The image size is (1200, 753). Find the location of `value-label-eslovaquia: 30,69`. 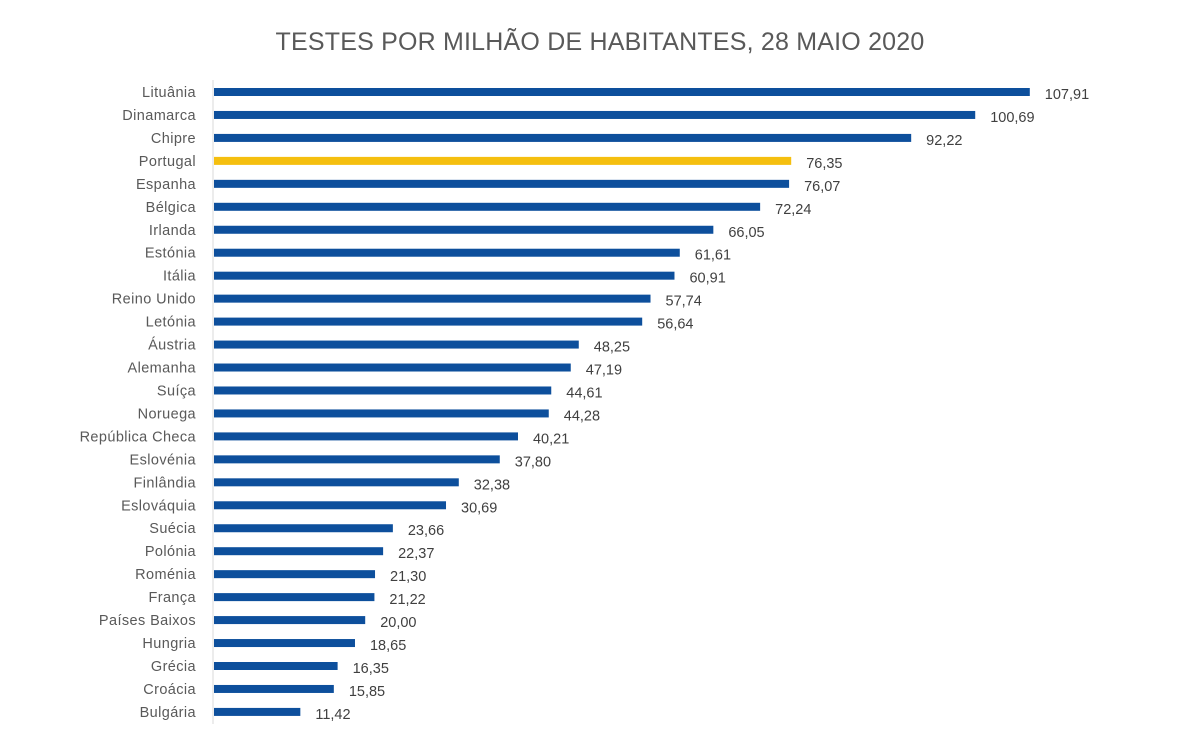

value-label-eslovaquia: 30,69 is located at coordinates (479, 508).